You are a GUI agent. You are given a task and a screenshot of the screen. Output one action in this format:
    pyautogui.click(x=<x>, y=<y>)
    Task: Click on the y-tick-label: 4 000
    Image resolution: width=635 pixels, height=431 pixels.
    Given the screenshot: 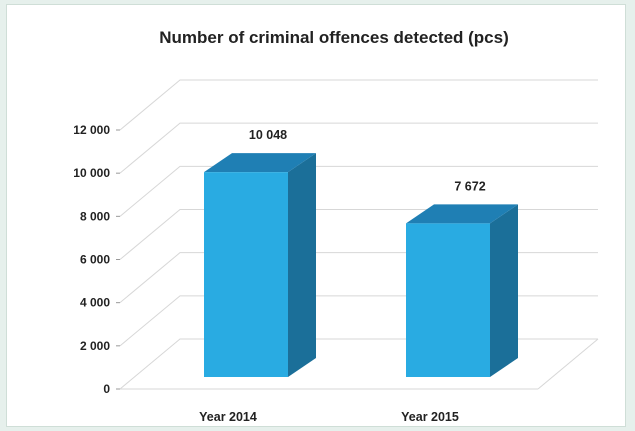 What is the action you would take?
    pyautogui.click(x=95, y=303)
    